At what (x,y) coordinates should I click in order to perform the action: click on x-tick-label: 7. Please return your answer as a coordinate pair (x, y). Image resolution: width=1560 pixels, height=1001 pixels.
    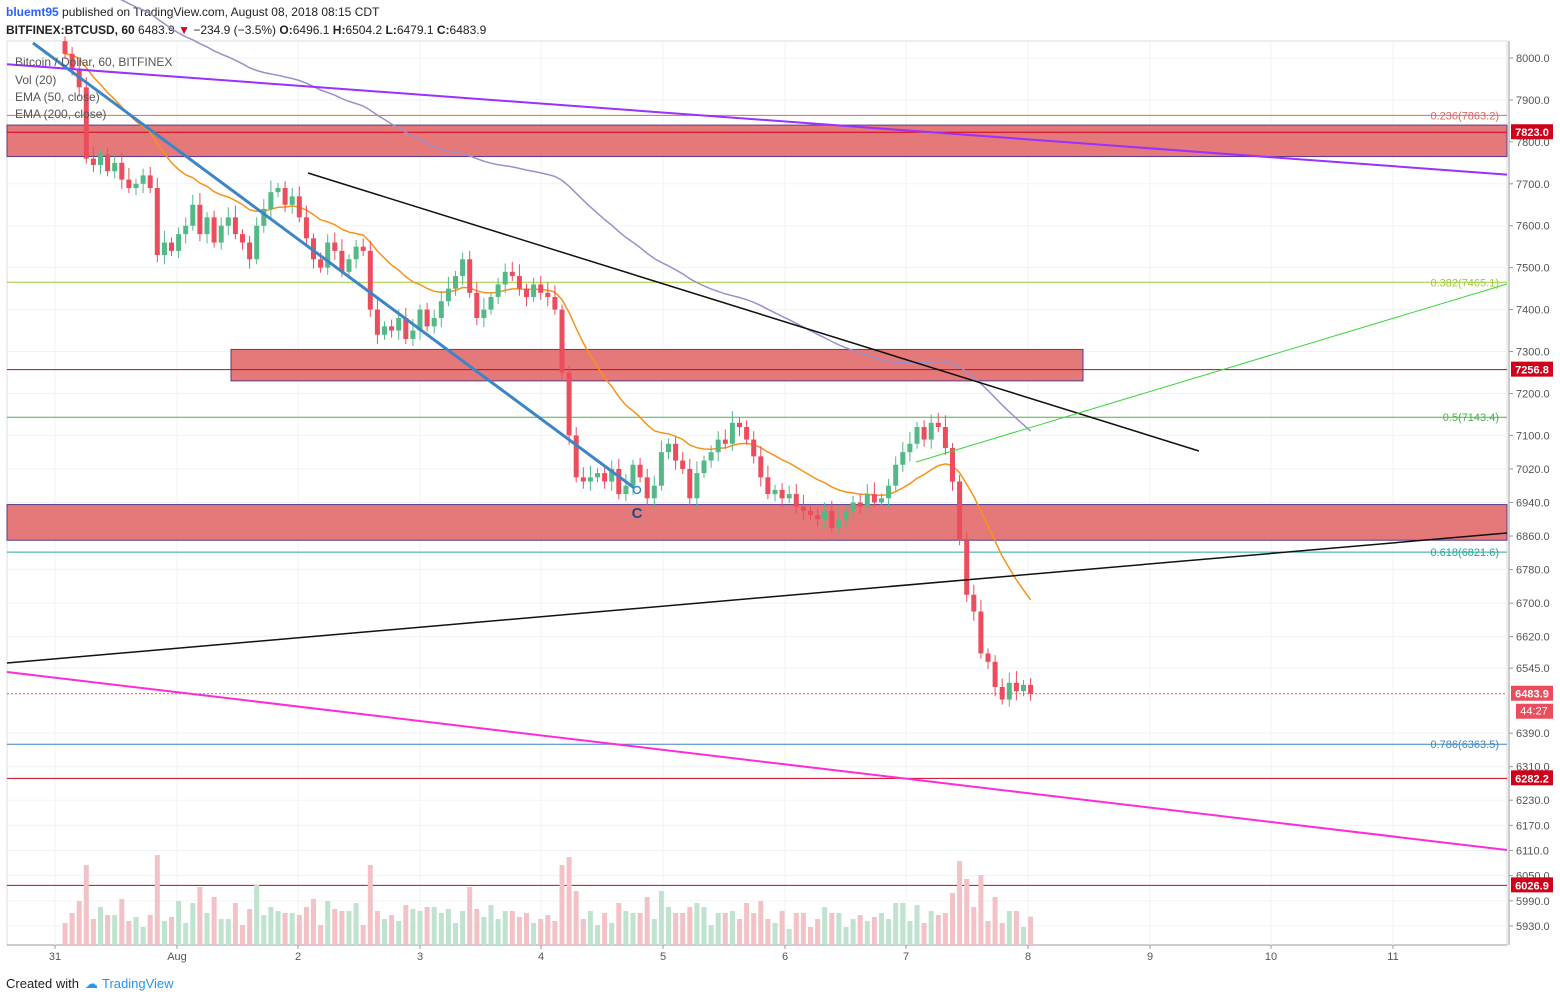
    Looking at the image, I should click on (906, 957).